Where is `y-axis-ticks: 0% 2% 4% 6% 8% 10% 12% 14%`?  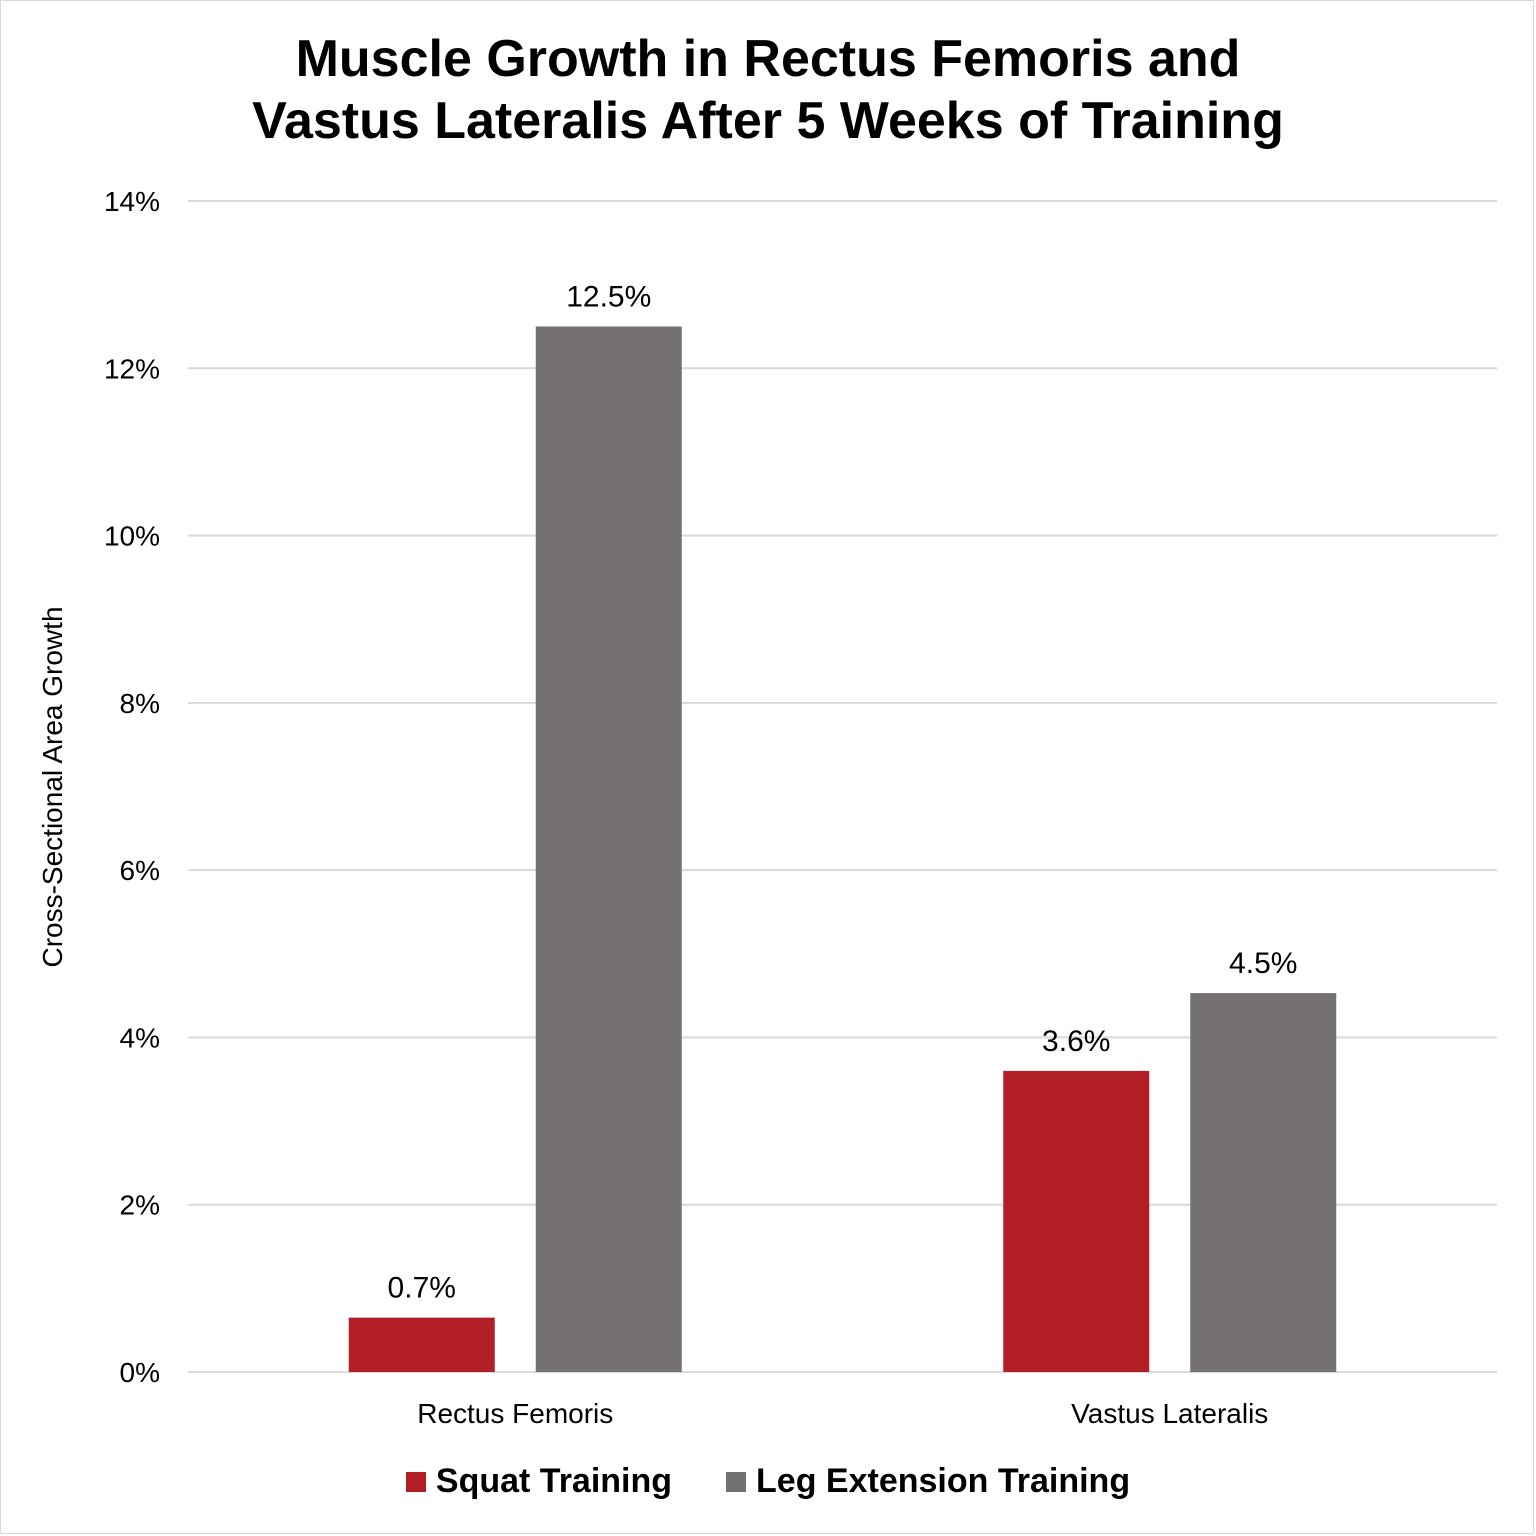
y-axis-ticks: 0% 2% 4% 6% 8% 10% 12% 14% is located at coordinates (132, 787).